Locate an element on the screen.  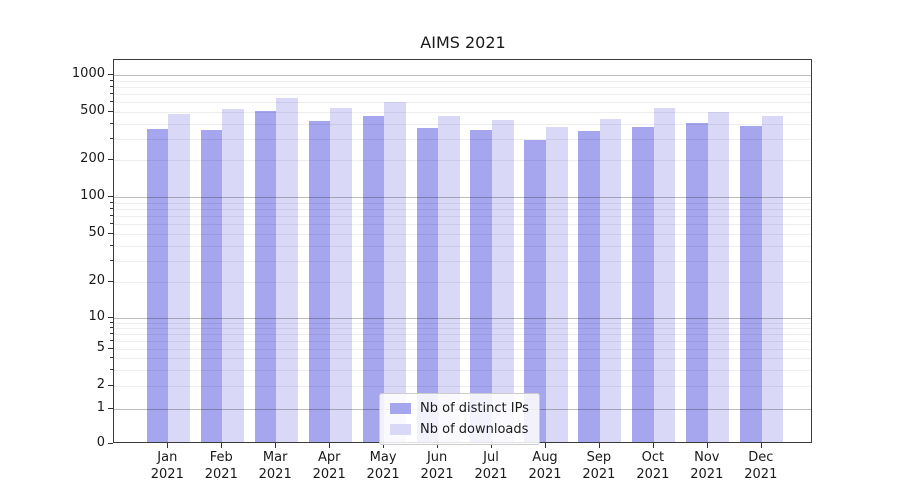
x-tick-month: Feb is located at coordinates (221, 457).